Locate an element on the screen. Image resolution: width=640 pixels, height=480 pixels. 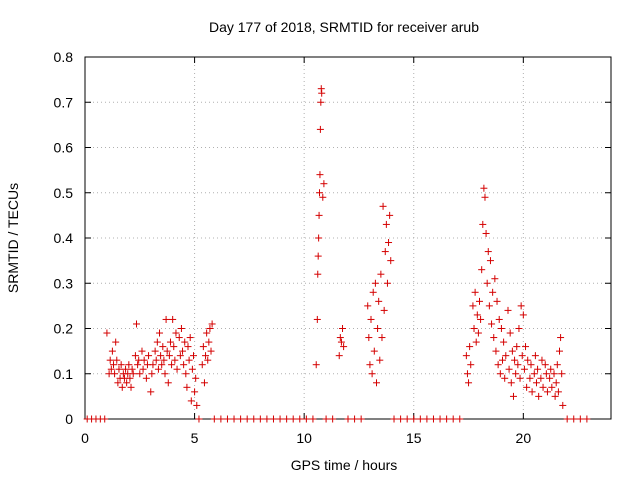
x-axis-label: GPS time / hours is located at coordinates (344, 465).